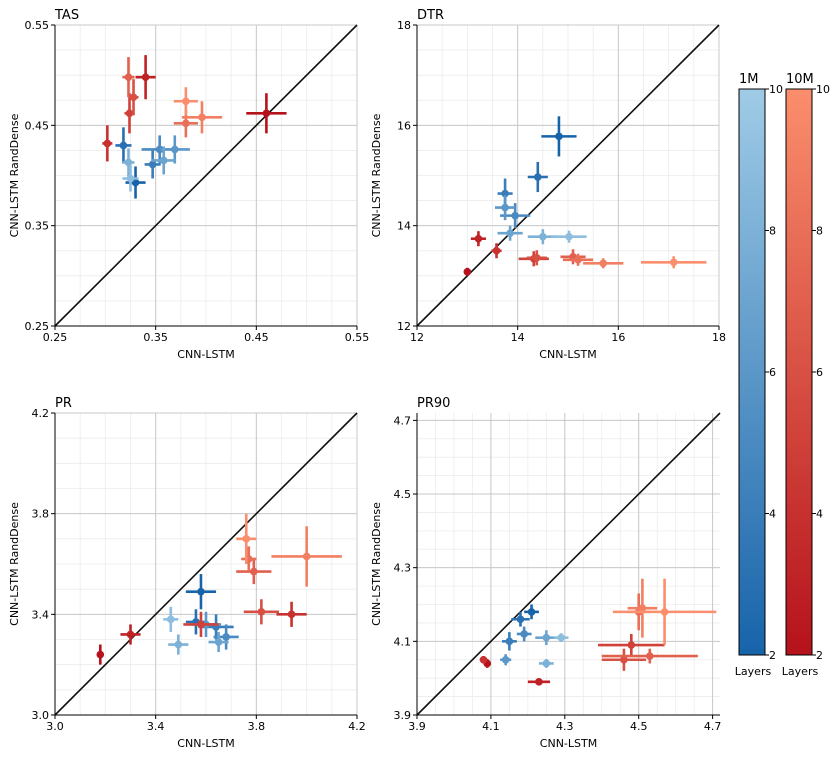 Image resolution: width=831 pixels, height=757 pixels. I want to click on x-tick-label: 4.7, so click(713, 726).